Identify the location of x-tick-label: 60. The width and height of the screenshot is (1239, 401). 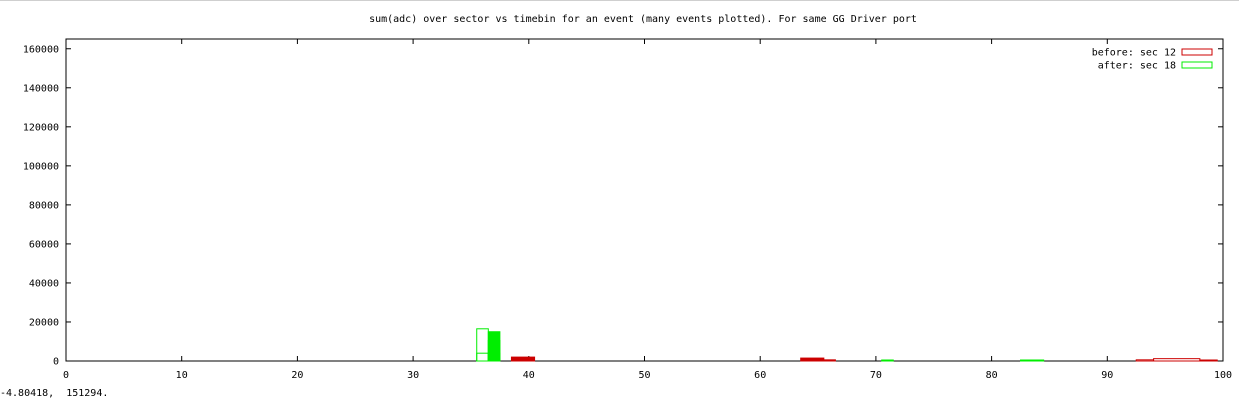
(760, 375).